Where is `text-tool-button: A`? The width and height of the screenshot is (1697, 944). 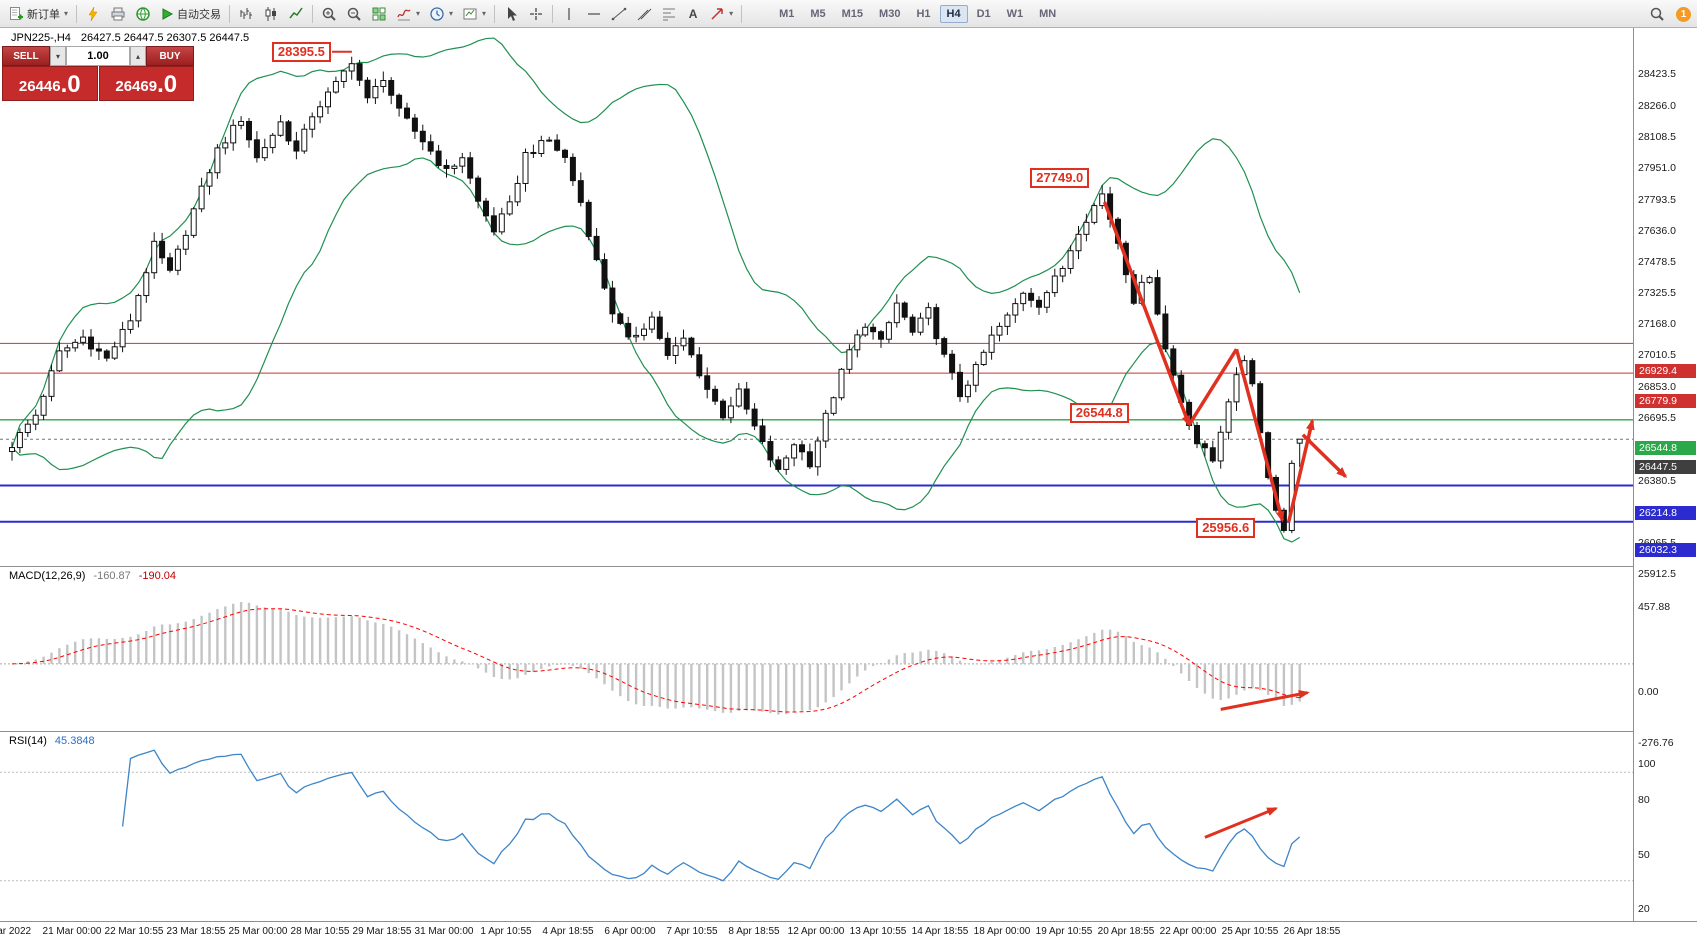 text-tool-button: A is located at coordinates (693, 14).